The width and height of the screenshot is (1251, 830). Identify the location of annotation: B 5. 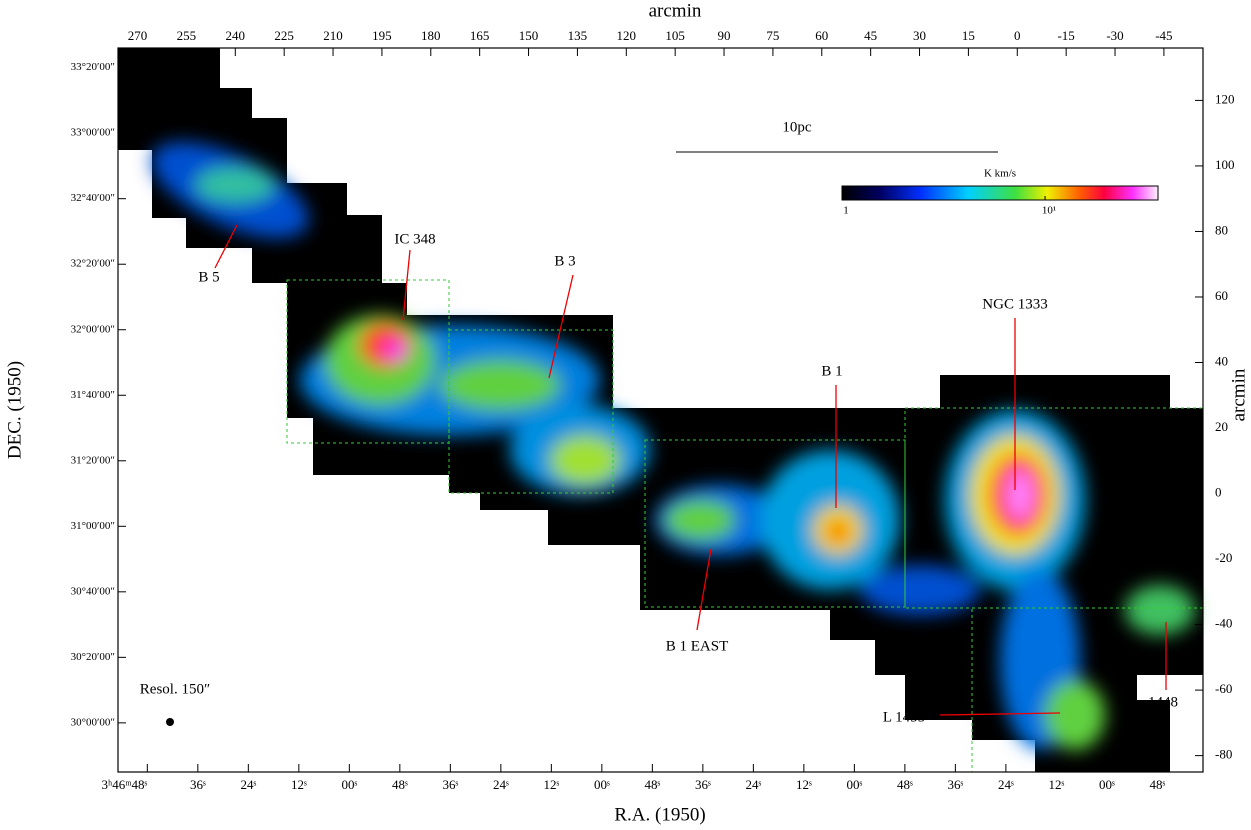
(208, 277).